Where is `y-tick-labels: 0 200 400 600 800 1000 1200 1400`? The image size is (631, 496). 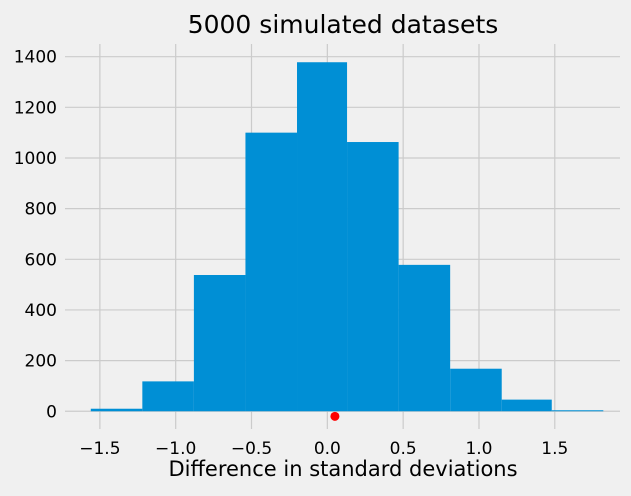 y-tick-labels: 0 200 400 600 800 1000 1200 1400 is located at coordinates (35, 235).